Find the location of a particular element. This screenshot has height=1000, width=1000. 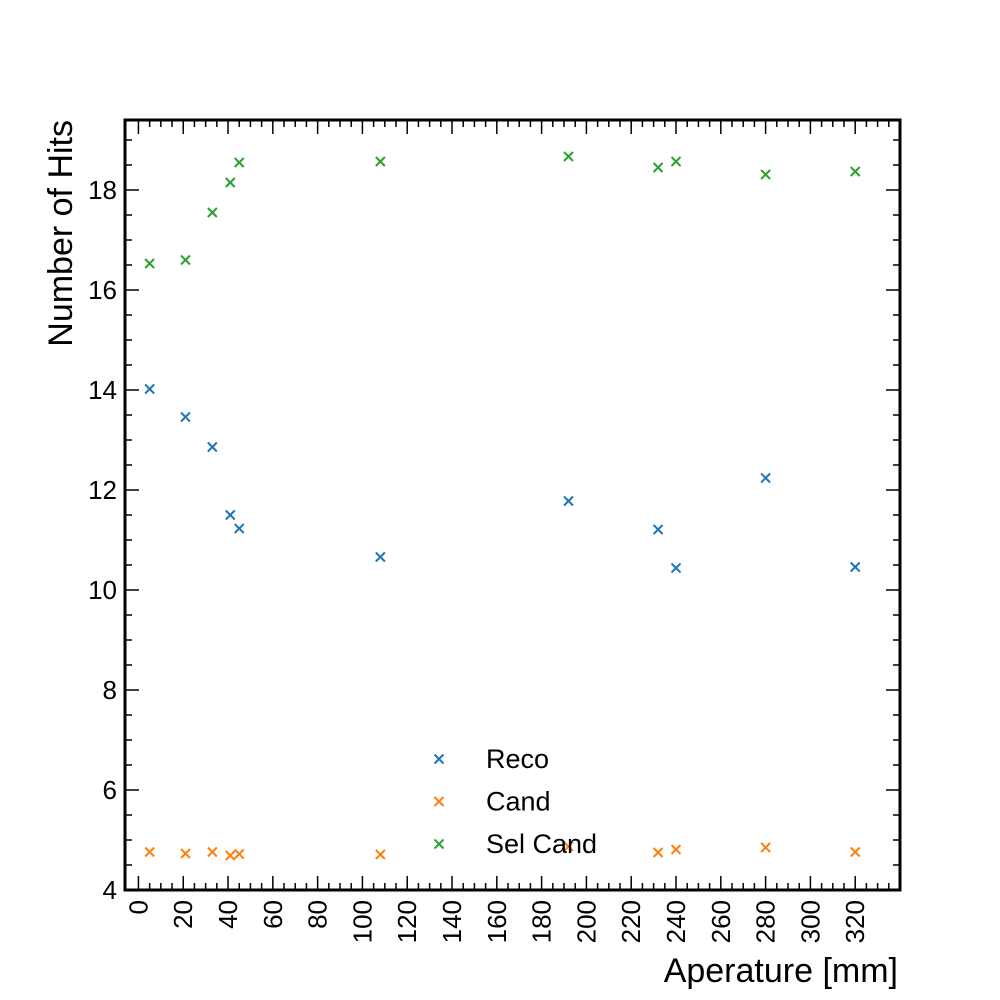

x-tick-label: 240 is located at coordinates (676, 921).